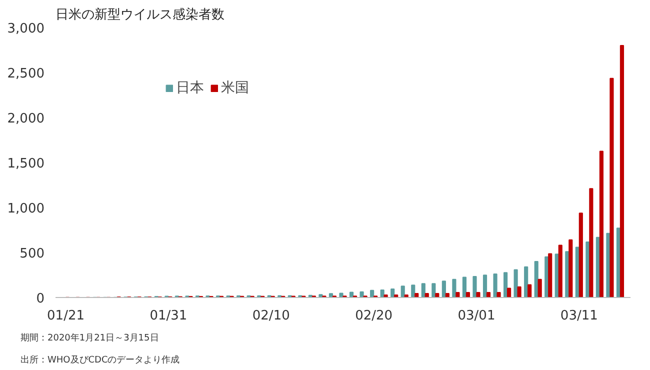  Describe the element at coordinates (66, 316) in the screenshot. I see `x-tick-label: 01/21` at that location.